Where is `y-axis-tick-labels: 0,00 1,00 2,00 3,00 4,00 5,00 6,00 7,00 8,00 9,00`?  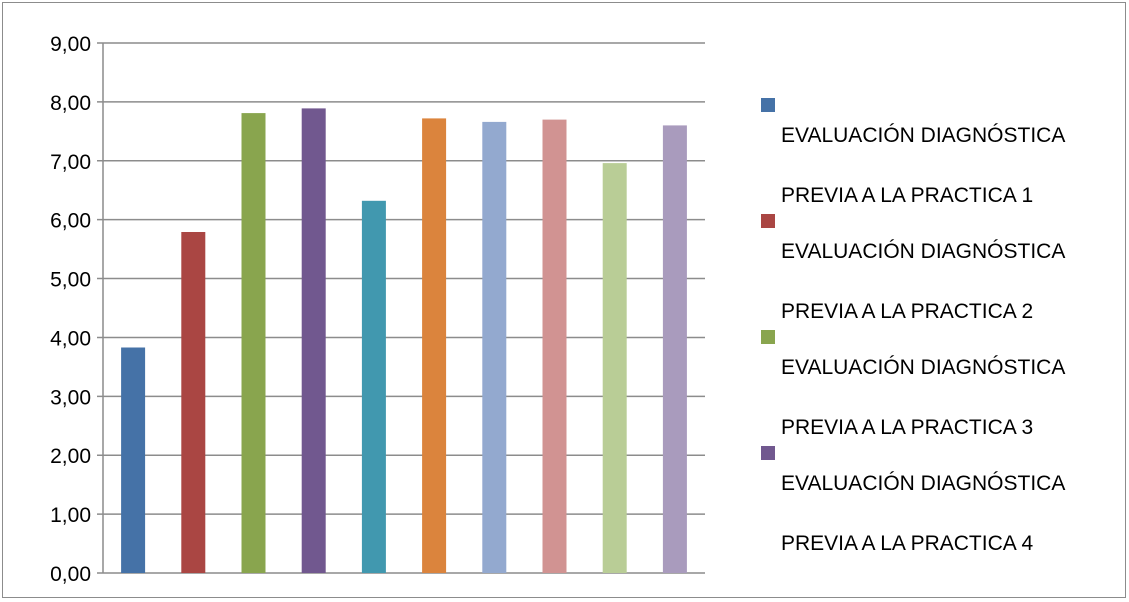 y-axis-tick-labels: 0,00 1,00 2,00 3,00 4,00 5,00 6,00 7,00 8,00 9,00 is located at coordinates (70, 309).